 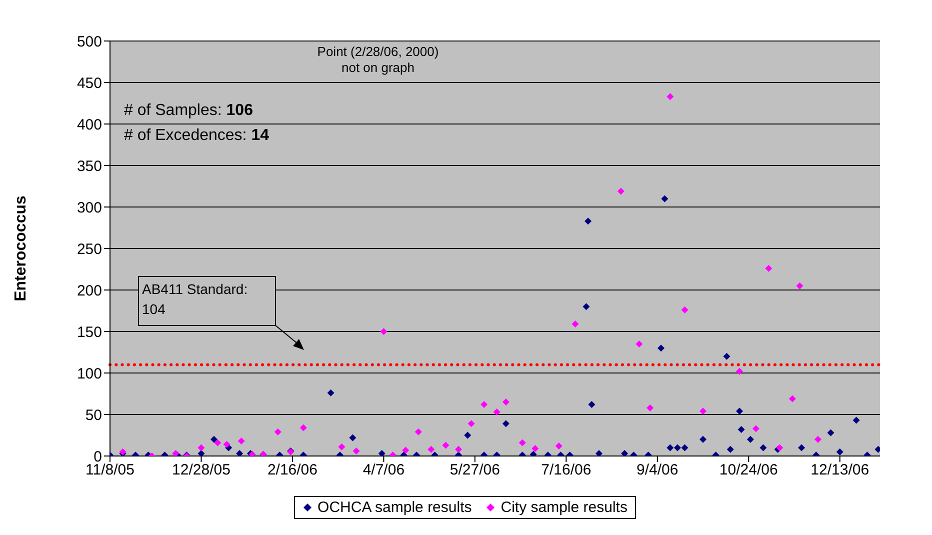 I want to click on x-tick-label: 4/7/06, so click(x=383, y=470).